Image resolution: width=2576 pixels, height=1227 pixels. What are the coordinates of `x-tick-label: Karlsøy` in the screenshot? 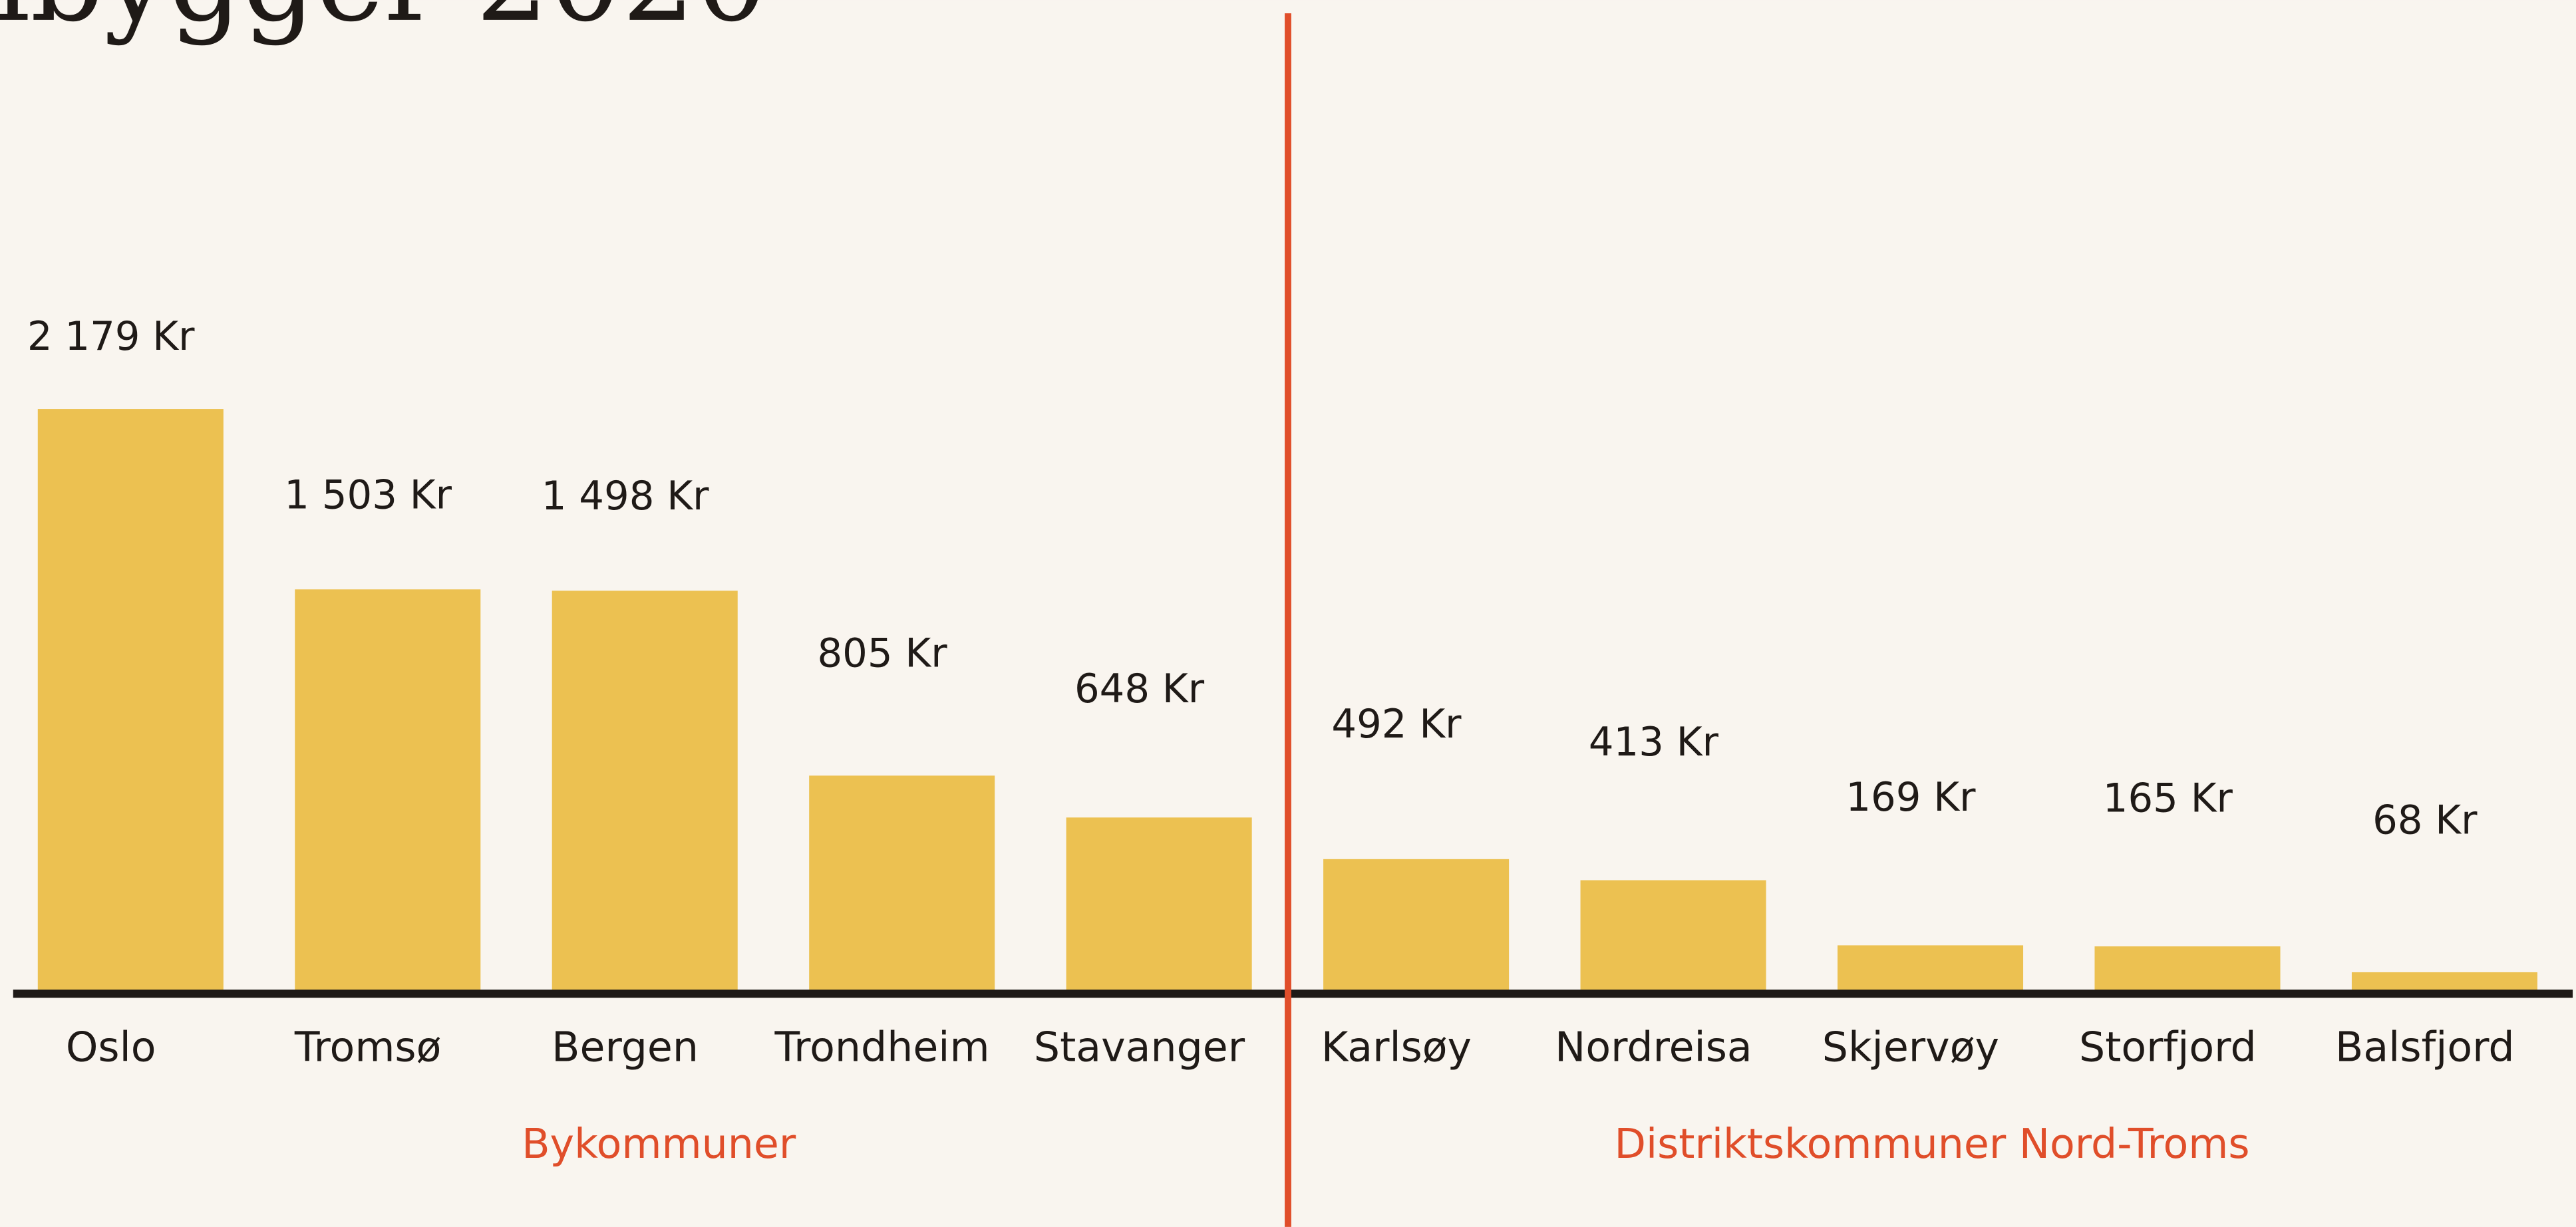 It's located at (1396, 1047).